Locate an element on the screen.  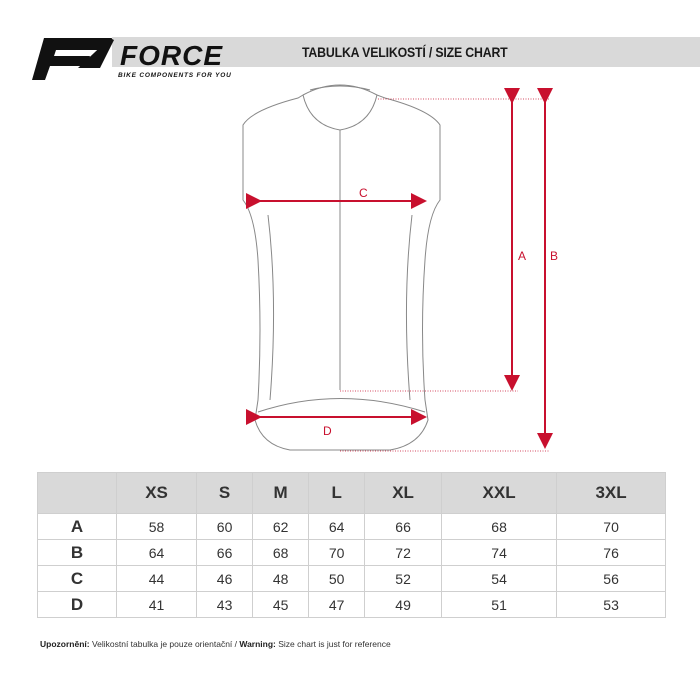
size-cell: 48 is located at coordinates (281, 578).